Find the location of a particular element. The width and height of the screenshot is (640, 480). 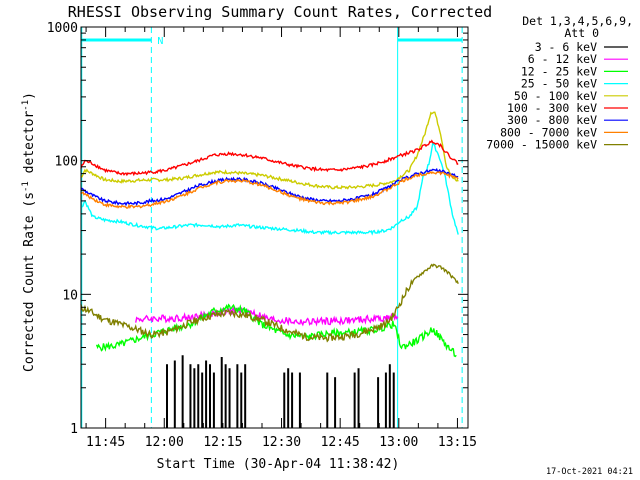

legend-header-line1: Det 1,3,4,5,6,9, is located at coordinates (577, 21).